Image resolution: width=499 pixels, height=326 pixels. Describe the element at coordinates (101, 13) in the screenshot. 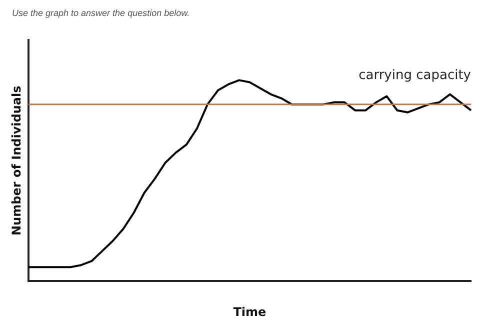

I see `text: Use the graph to answer the question below.` at that location.